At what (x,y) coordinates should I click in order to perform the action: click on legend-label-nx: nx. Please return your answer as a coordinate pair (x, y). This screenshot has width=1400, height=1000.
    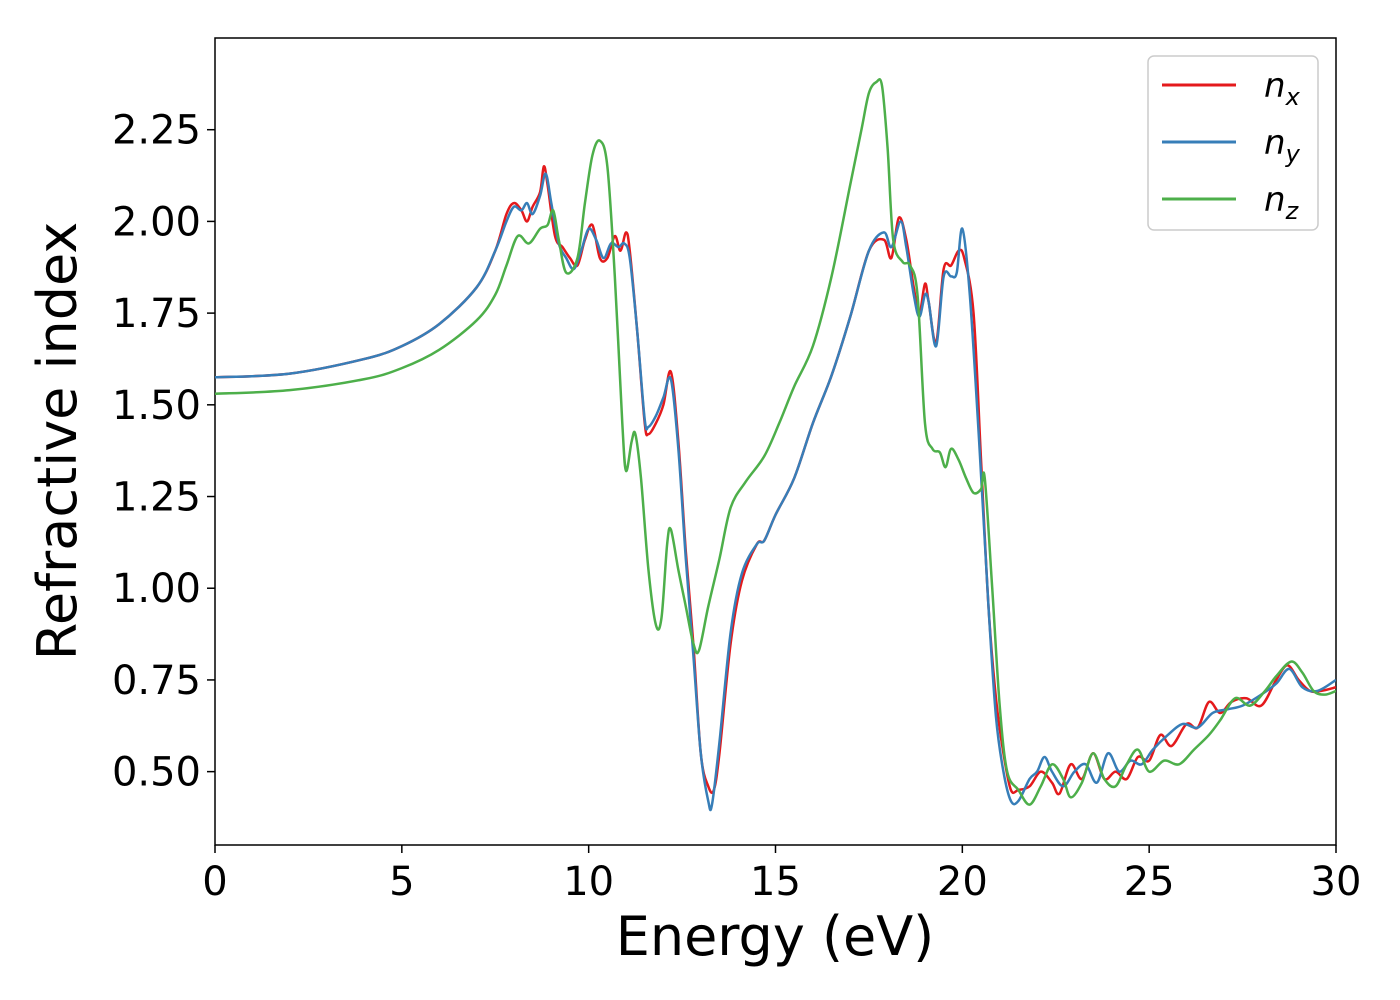
    Looking at the image, I should click on (1282, 88).